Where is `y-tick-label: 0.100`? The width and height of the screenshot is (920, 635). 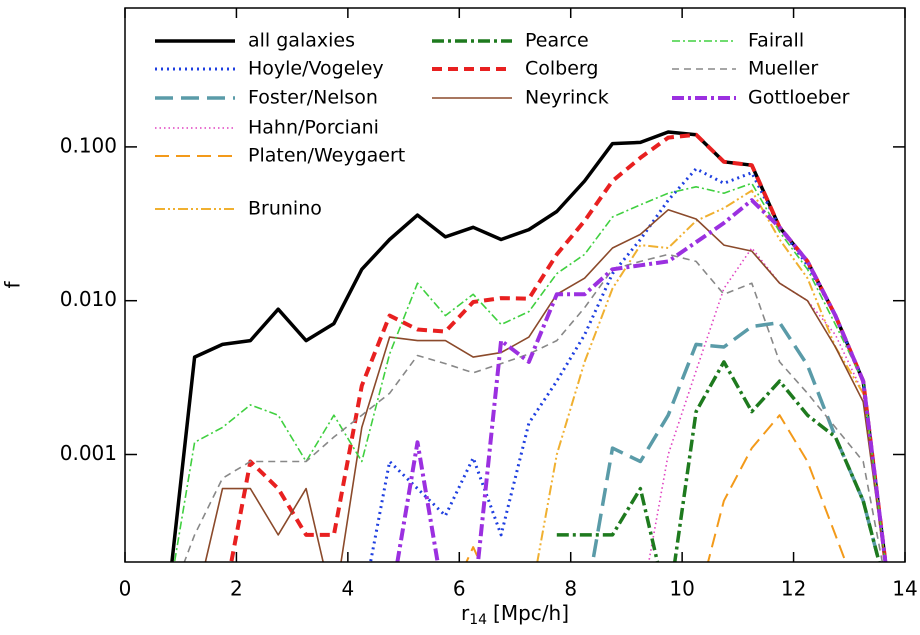 y-tick-label: 0.100 is located at coordinates (88, 145).